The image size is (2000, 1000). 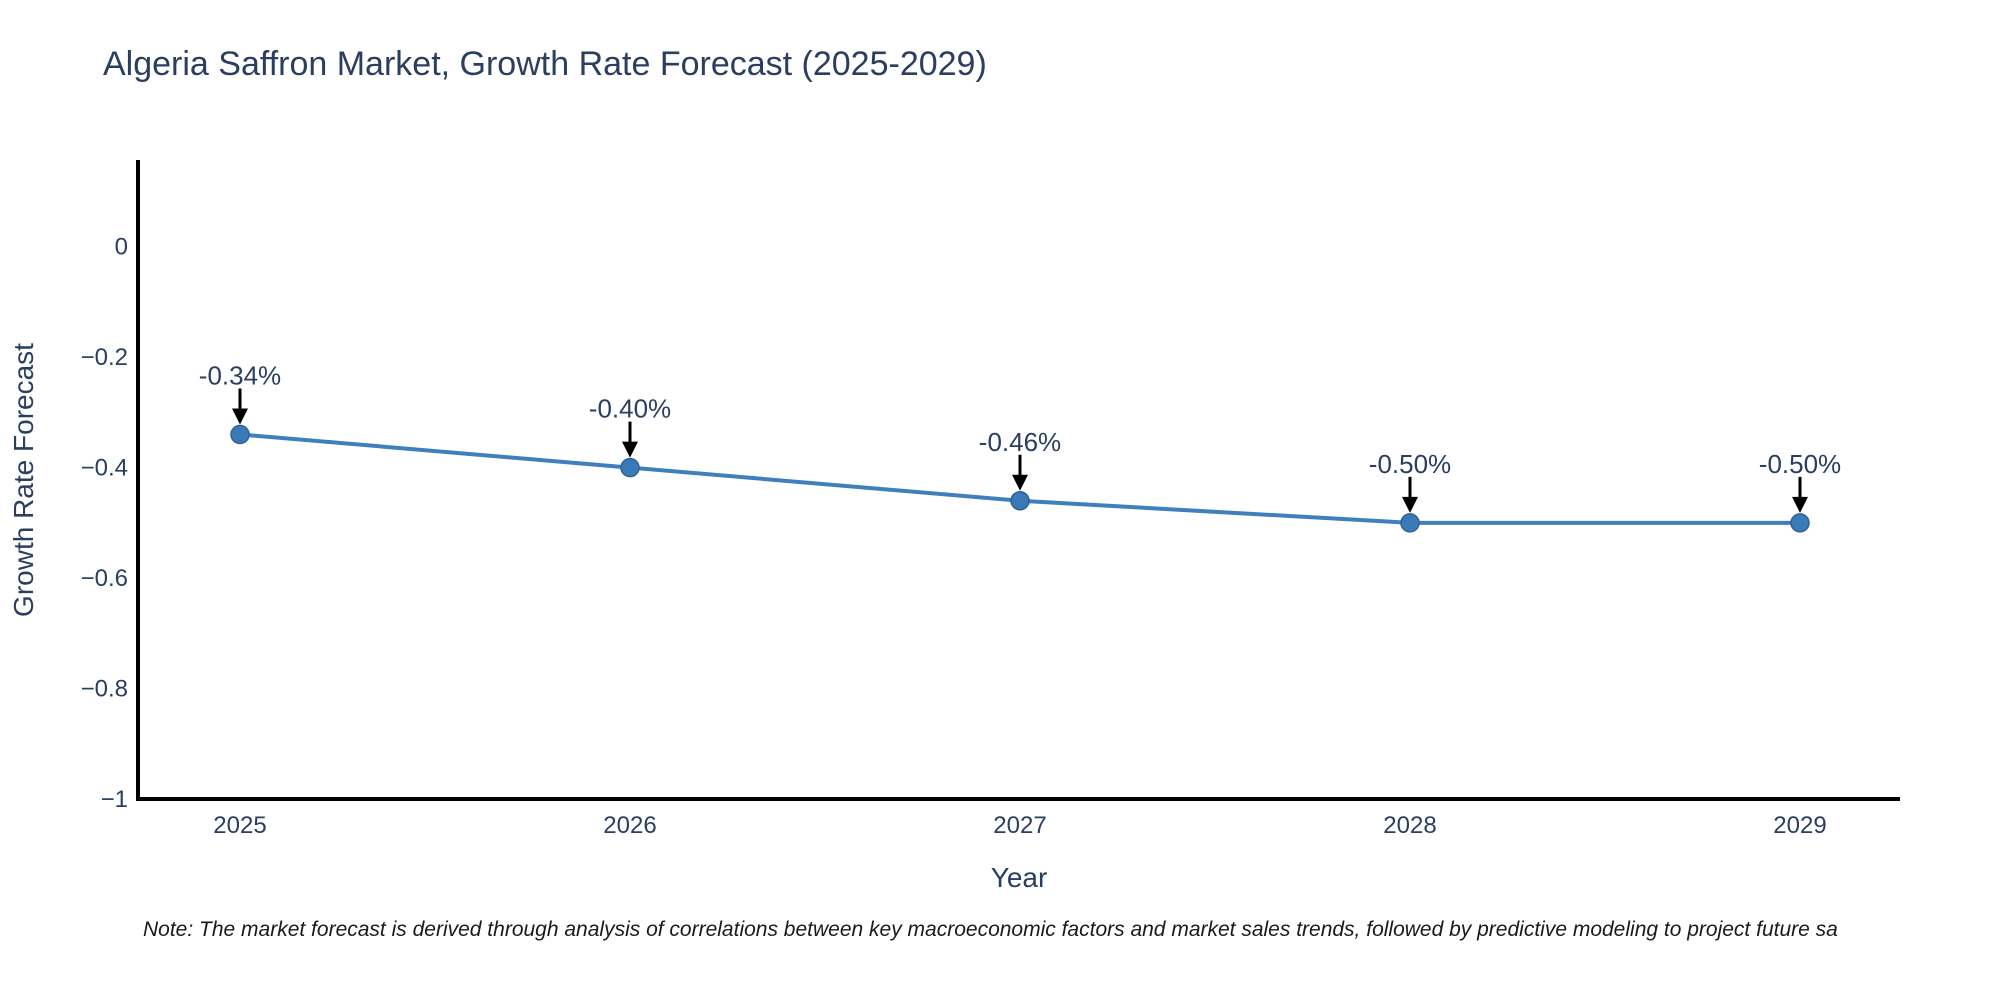 What do you see at coordinates (240, 434) in the screenshot?
I see `data-point-marker-2025` at bounding box center [240, 434].